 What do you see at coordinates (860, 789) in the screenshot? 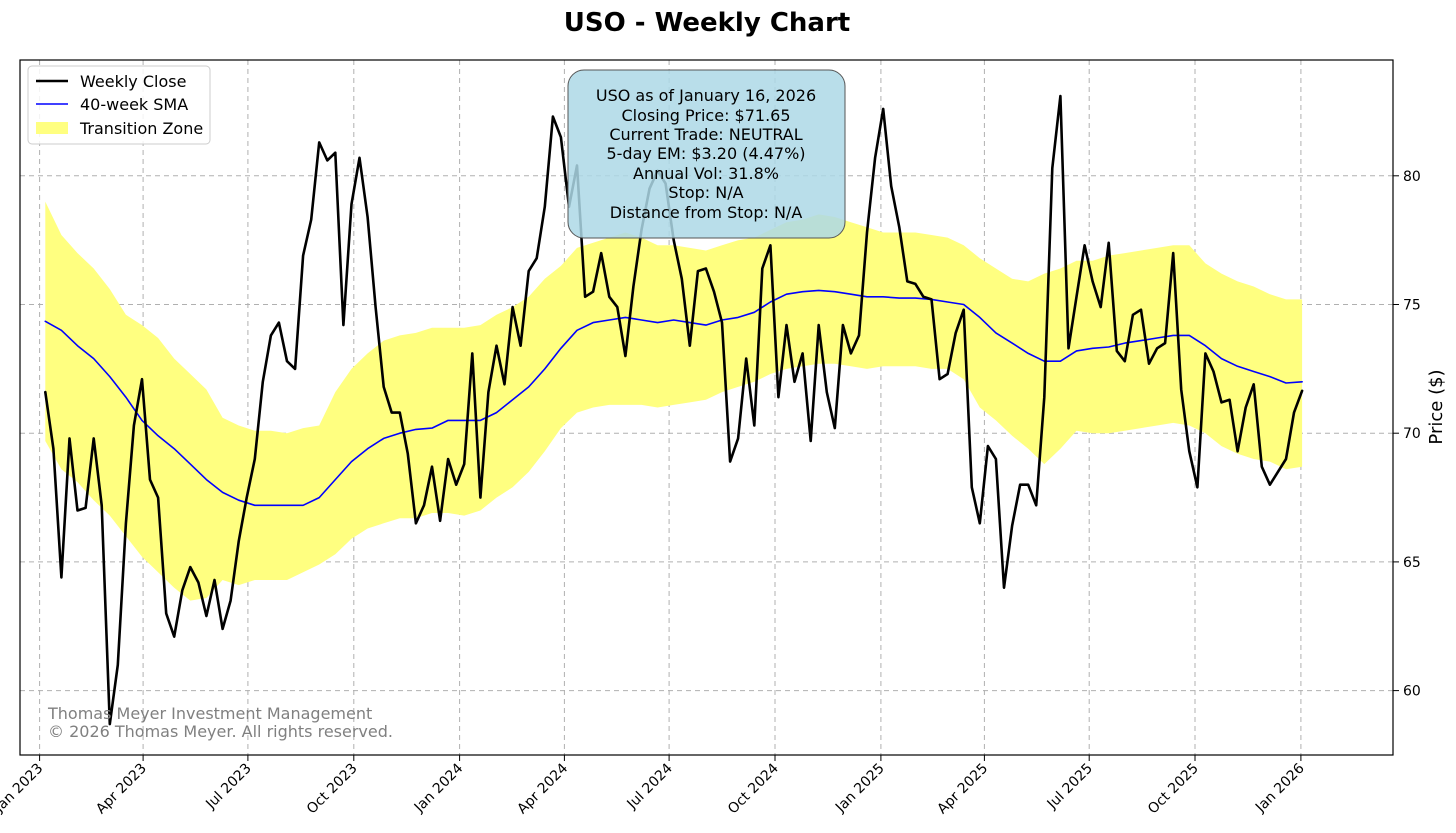
I see `x-tick-label: Jan 2025` at bounding box center [860, 789].